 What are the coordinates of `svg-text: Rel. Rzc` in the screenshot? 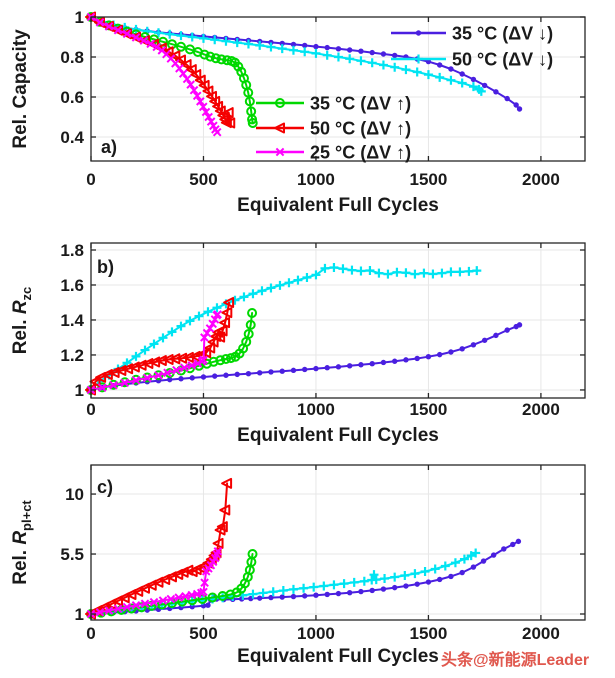 It's located at (22, 321).